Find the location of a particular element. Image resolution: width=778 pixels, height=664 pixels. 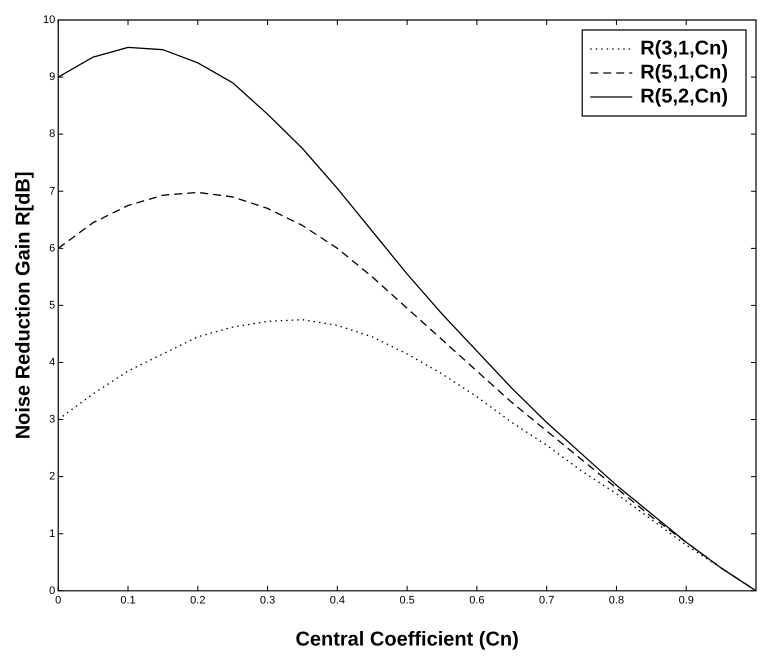

x-tick-label: 0.7 is located at coordinates (546, 600).